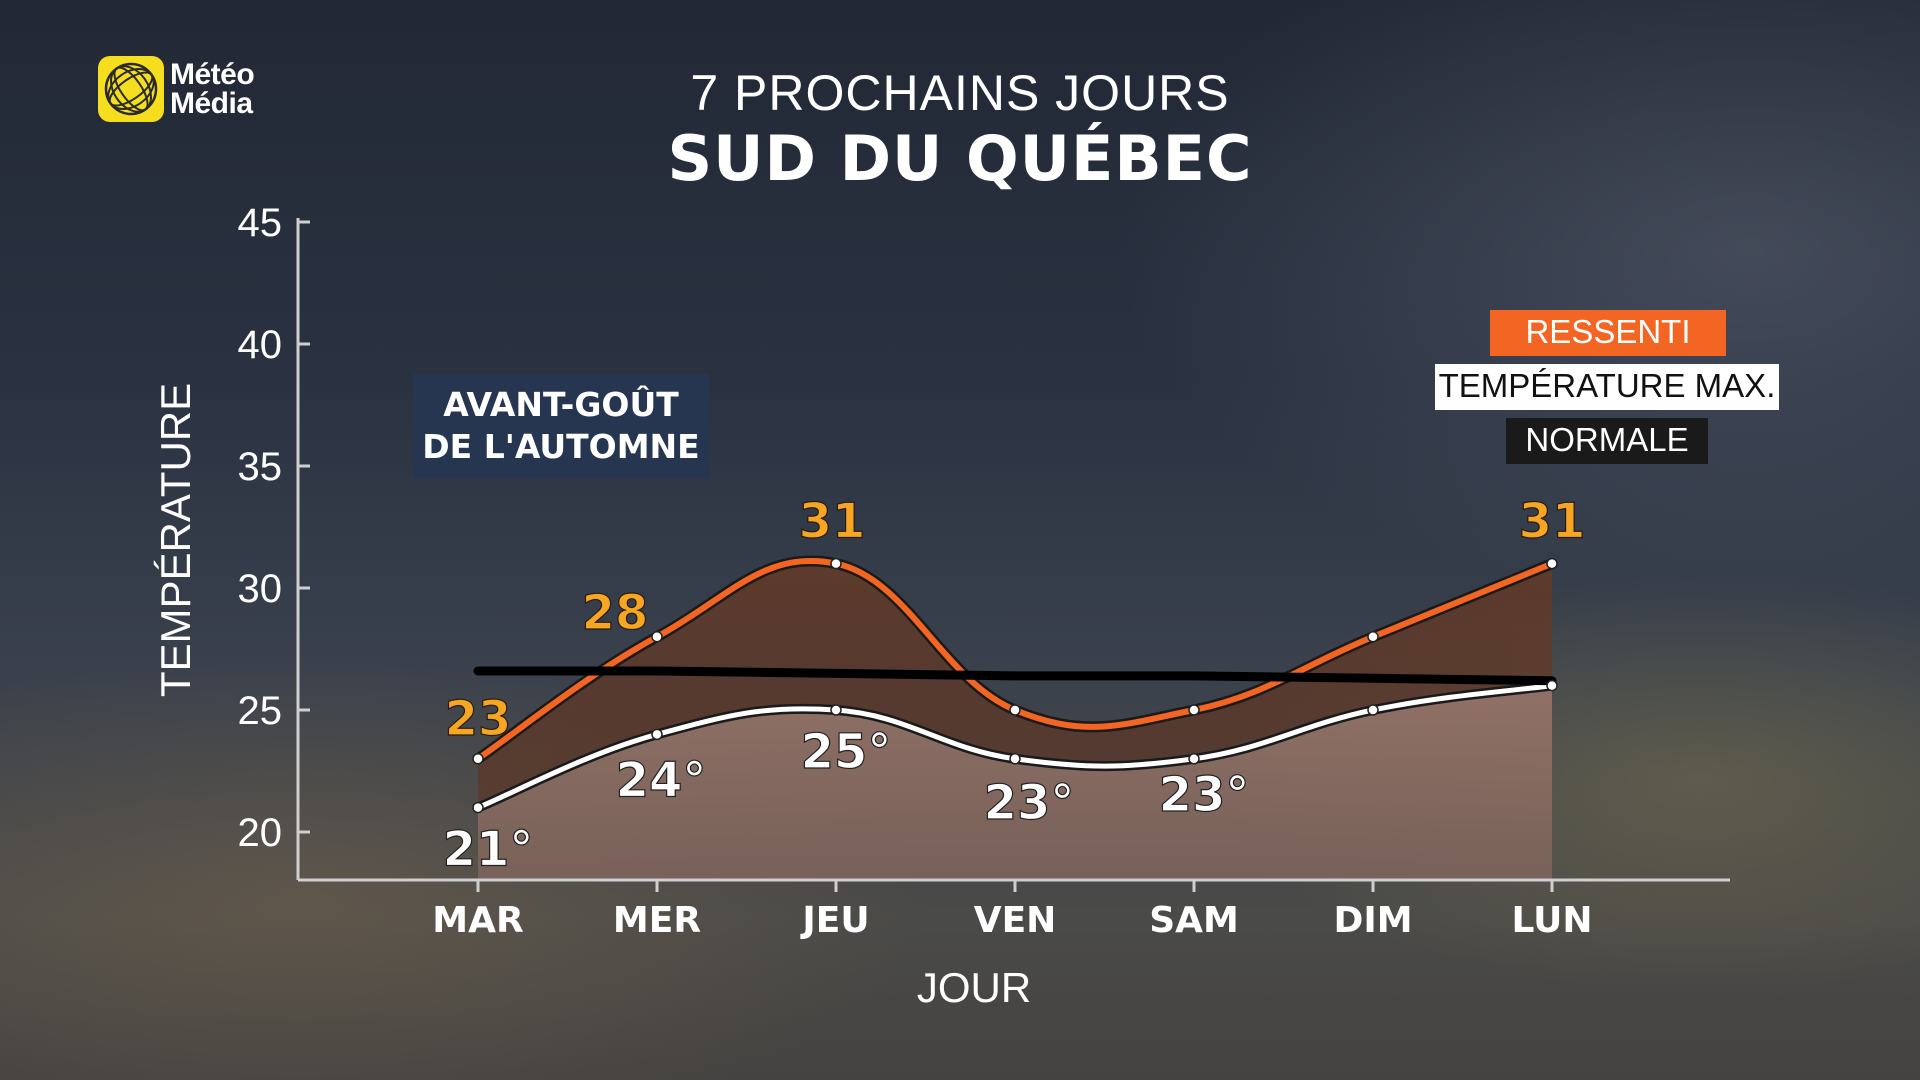  I want to click on y-axis-label: TEMPÉRATURE, so click(175, 540).